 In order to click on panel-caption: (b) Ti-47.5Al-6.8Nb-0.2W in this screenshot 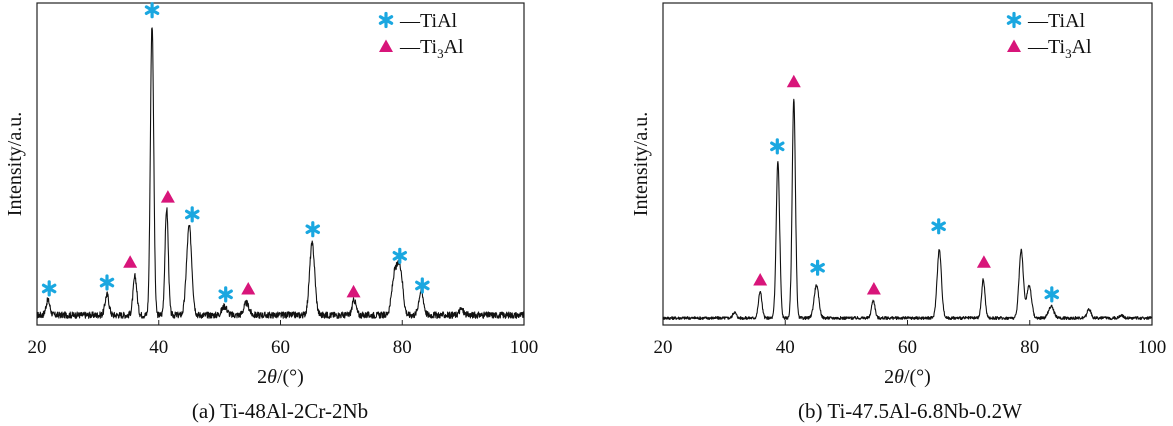, I will do `click(910, 411)`.